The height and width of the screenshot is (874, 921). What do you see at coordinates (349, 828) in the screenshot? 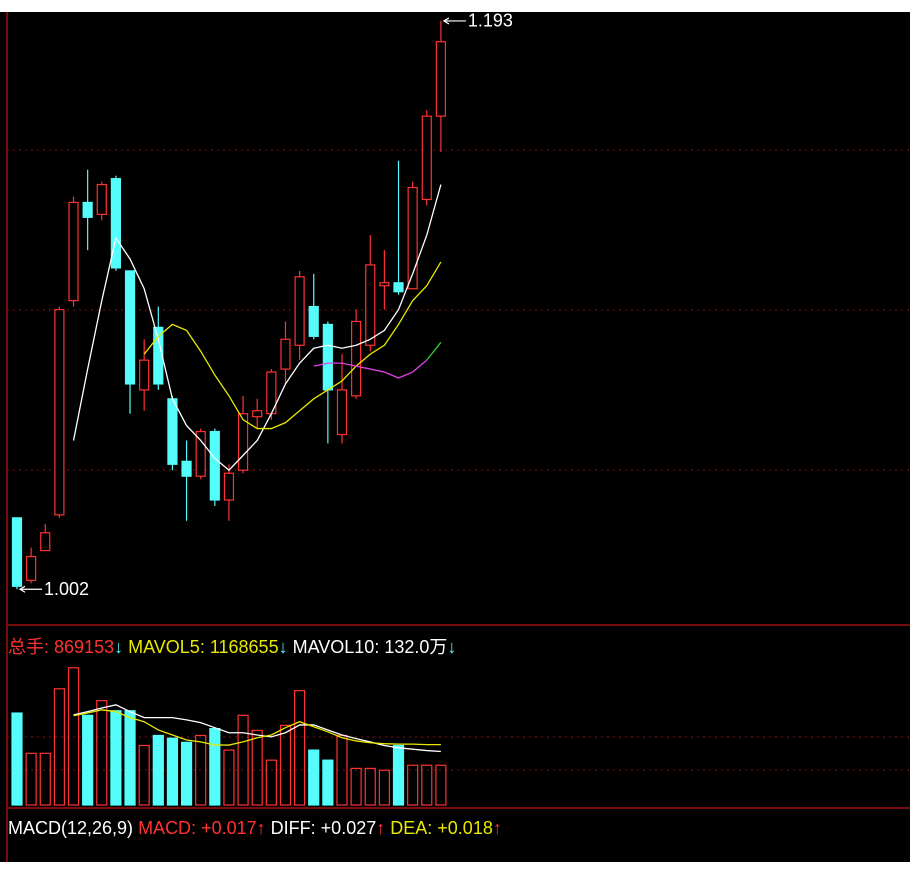
I see `legend-value: +0.027` at bounding box center [349, 828].